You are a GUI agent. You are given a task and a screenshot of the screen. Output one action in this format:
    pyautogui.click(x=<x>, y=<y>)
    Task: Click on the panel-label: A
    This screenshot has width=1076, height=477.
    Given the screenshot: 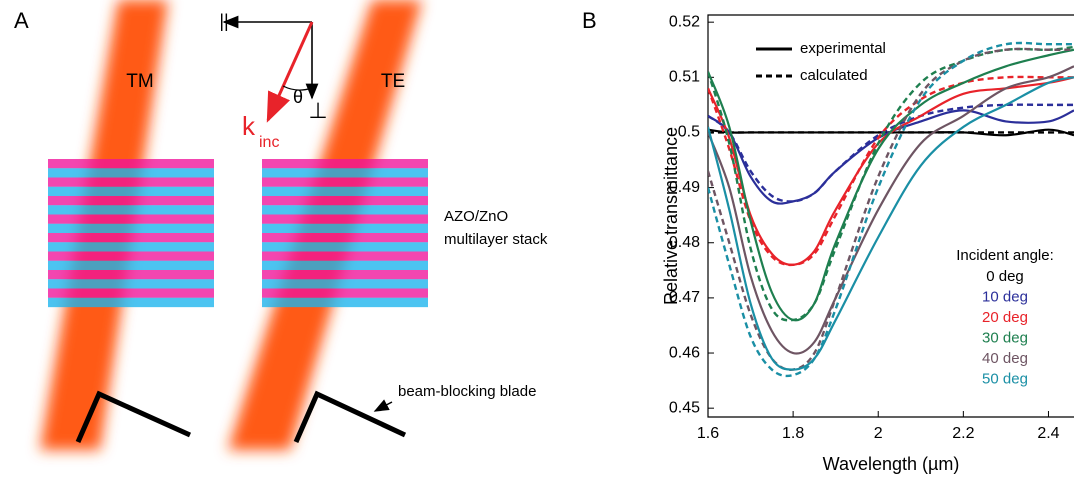 What is the action you would take?
    pyautogui.click(x=21, y=20)
    